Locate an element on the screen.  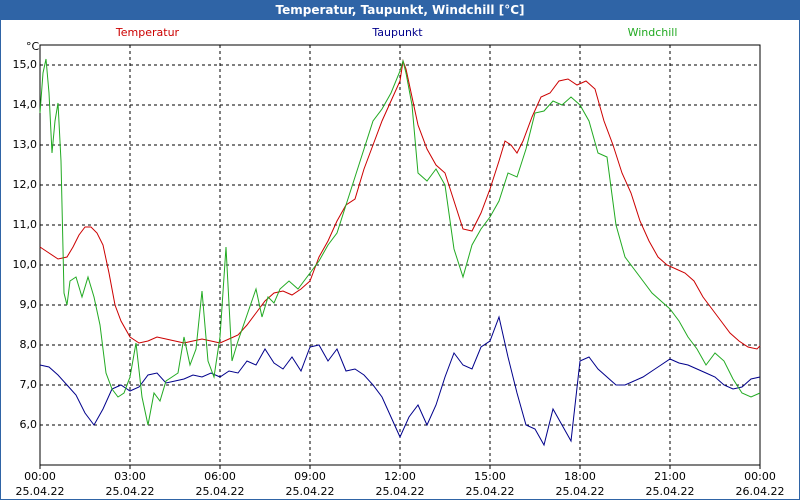
x-tick-time: 18:00 is located at coordinates (580, 476).